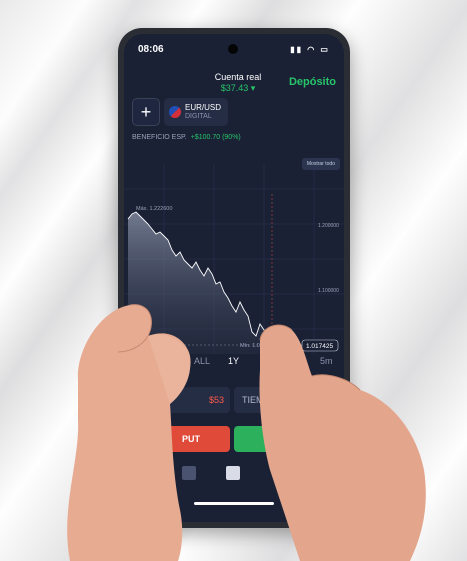  Describe the element at coordinates (238, 77) in the screenshot. I see `account-label: Cuenta real` at that location.